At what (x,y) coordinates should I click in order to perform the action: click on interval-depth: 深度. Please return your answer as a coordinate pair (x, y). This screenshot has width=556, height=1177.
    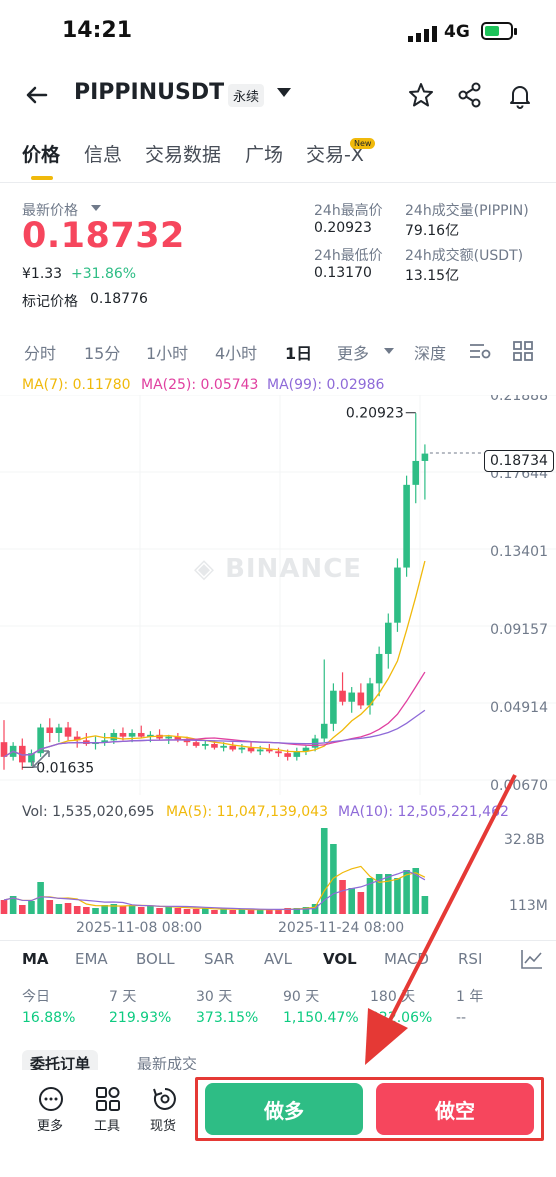
    Looking at the image, I should click on (430, 353).